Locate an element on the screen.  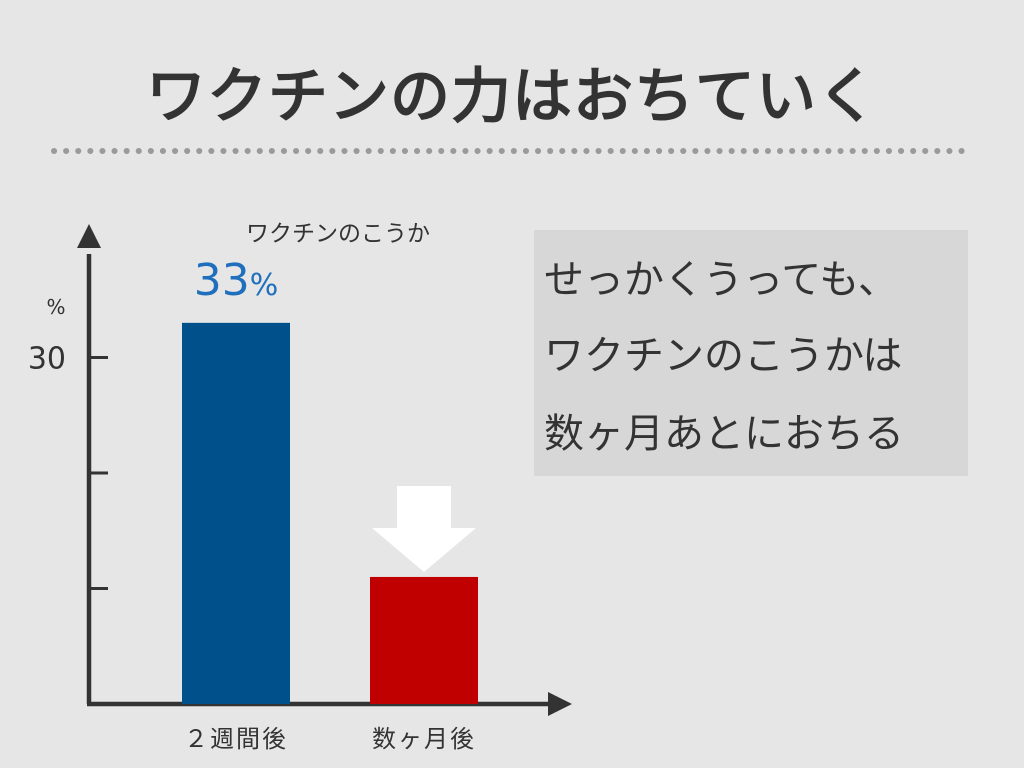
callout-line-3: 数ヶ月あとにおちる is located at coordinates (724, 434).